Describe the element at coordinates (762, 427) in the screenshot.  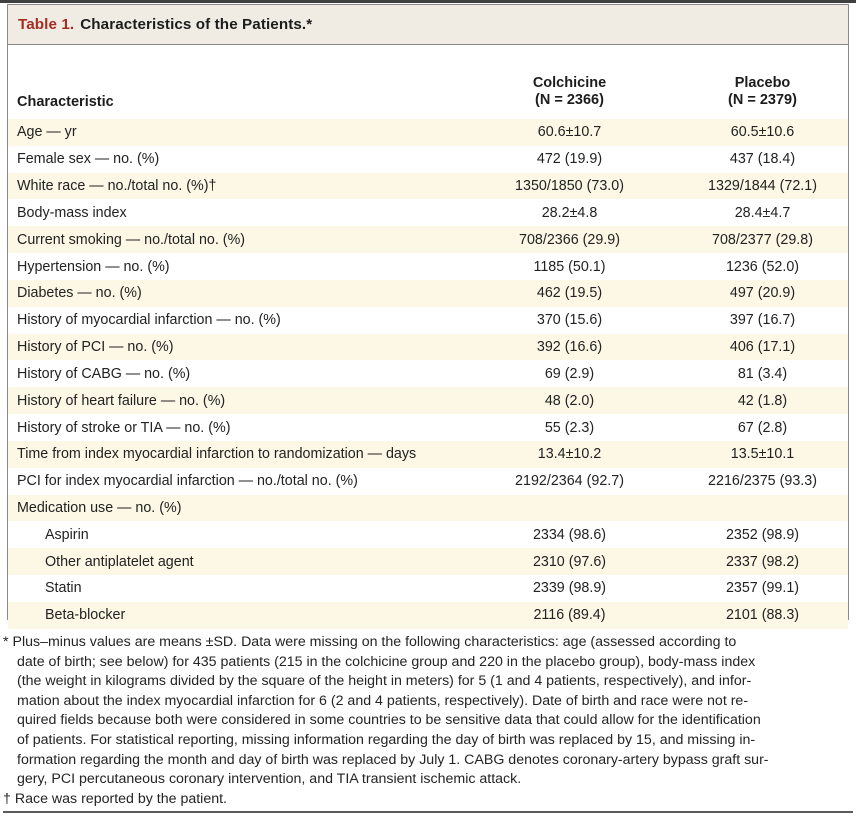
I see `placebo-value: 67 (2.8)` at that location.